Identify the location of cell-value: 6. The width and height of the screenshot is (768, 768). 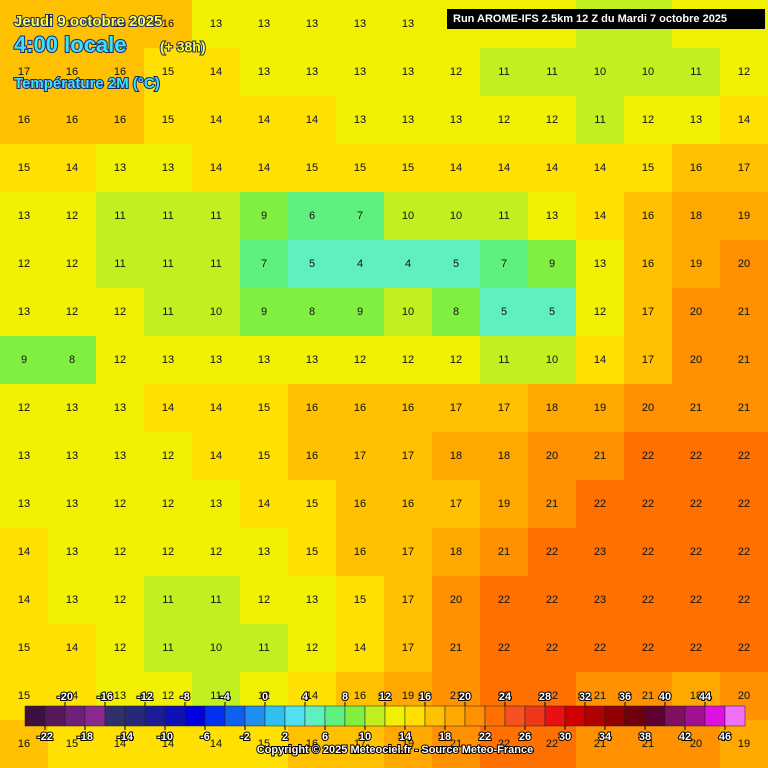
(312, 216).